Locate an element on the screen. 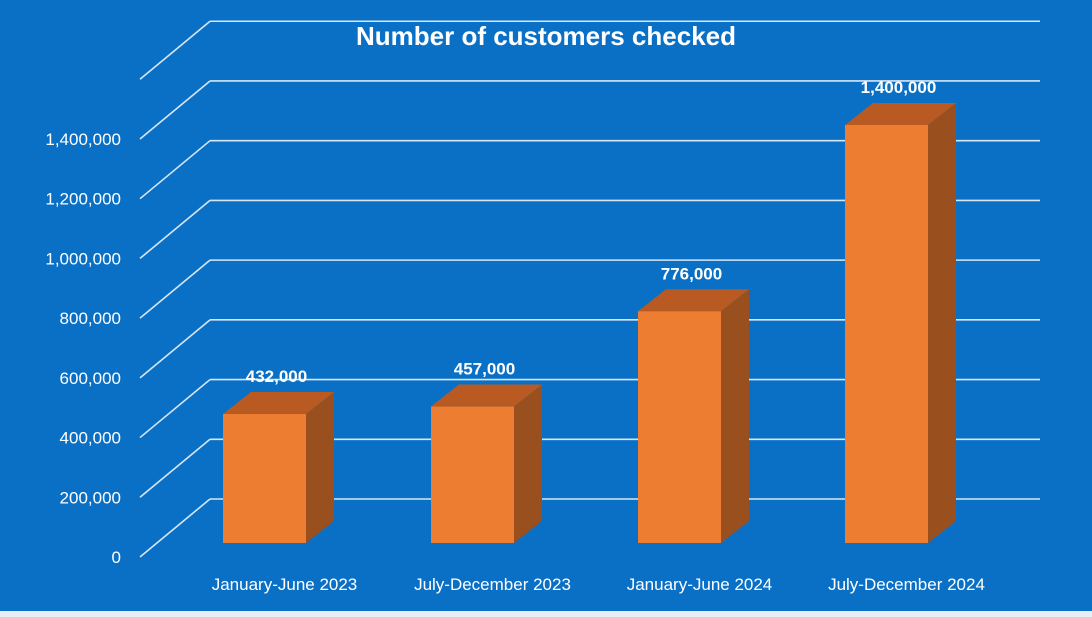  x-category-label: July-December 2023 is located at coordinates (492, 584).